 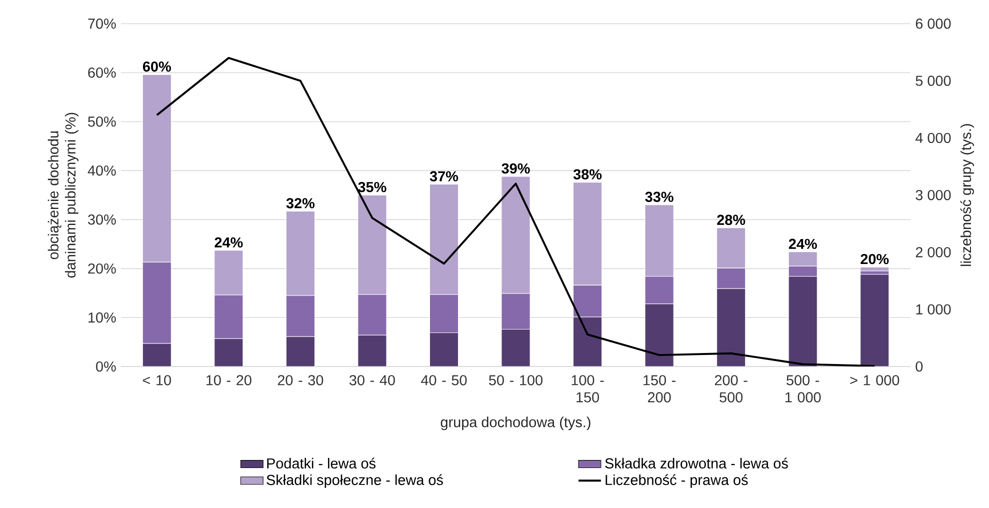 What do you see at coordinates (677, 481) in the screenshot?
I see `legend-label: Liczebność - prawa oś` at bounding box center [677, 481].